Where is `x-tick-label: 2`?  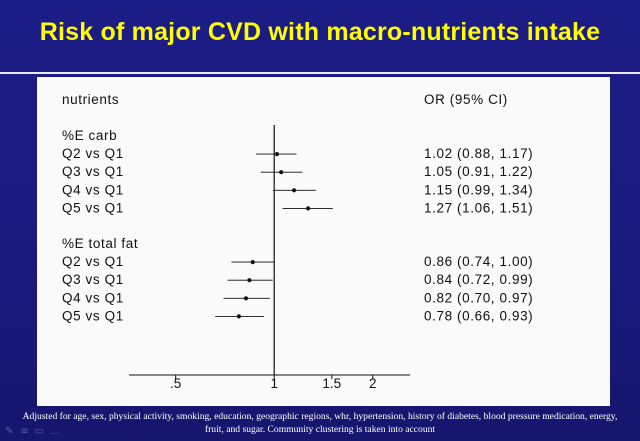 x-tick-label: 2 is located at coordinates (373, 383).